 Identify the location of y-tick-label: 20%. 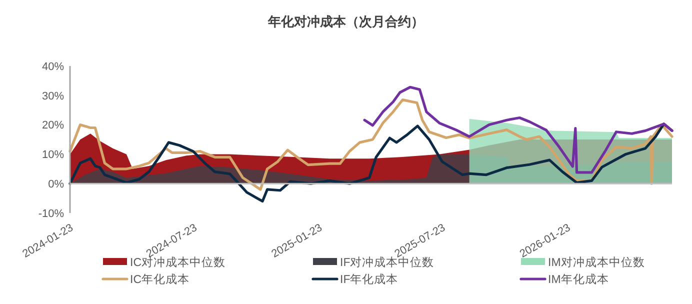
(53, 126).